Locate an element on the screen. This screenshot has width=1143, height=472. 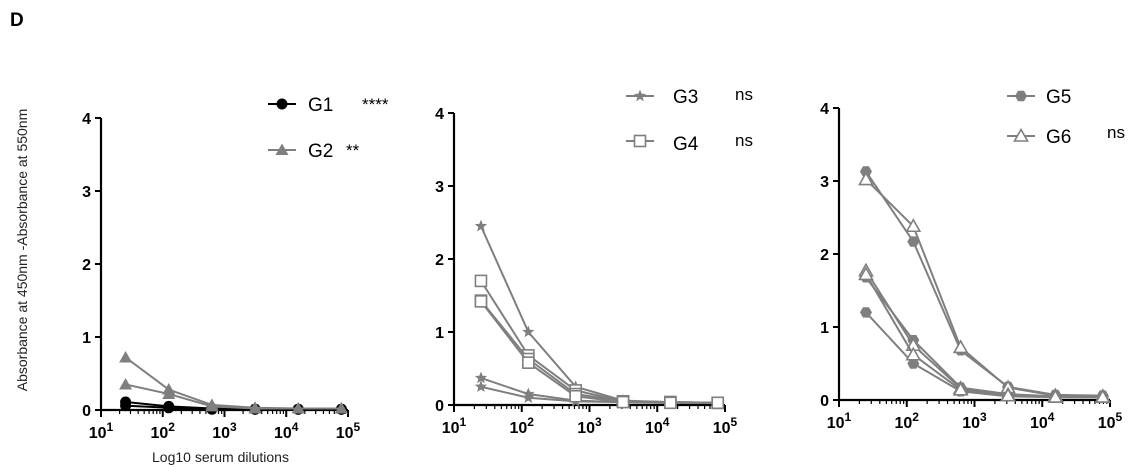
panel-label: D is located at coordinates (17, 20).